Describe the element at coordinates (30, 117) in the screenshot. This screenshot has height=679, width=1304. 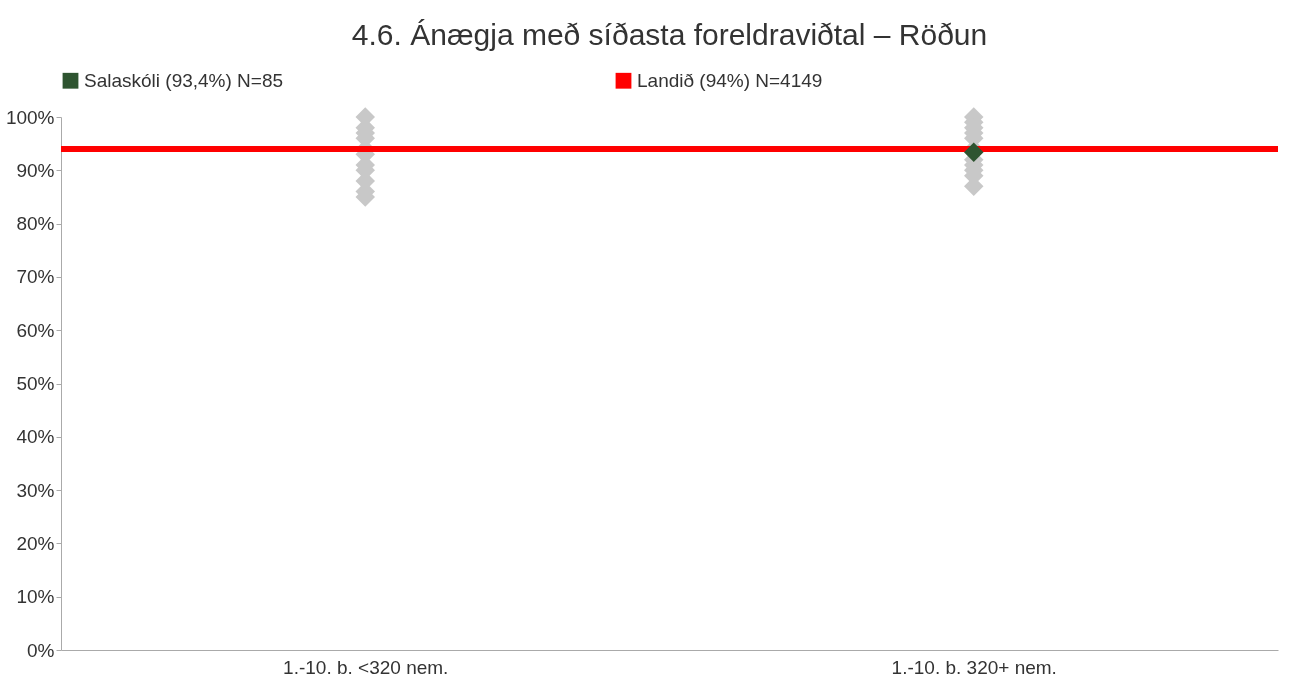
I see `y-tick-label: 100%` at that location.